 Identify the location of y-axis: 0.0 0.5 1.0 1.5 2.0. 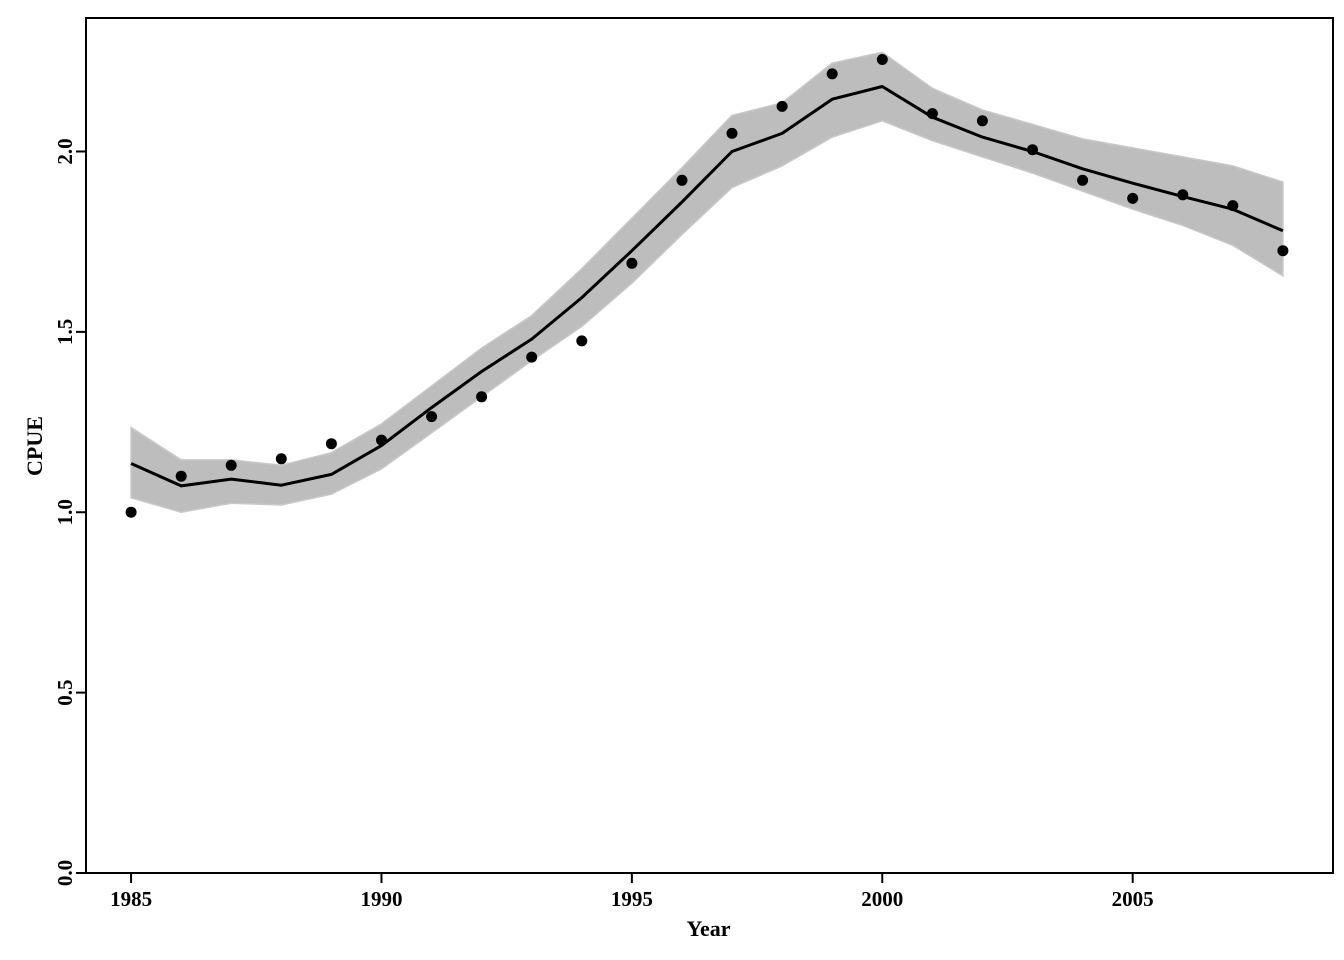
(70, 512).